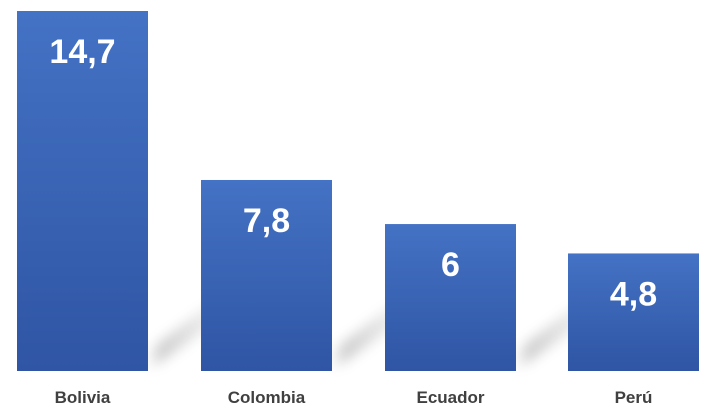  Describe the element at coordinates (634, 397) in the screenshot. I see `category-label-perú: Perú` at that location.